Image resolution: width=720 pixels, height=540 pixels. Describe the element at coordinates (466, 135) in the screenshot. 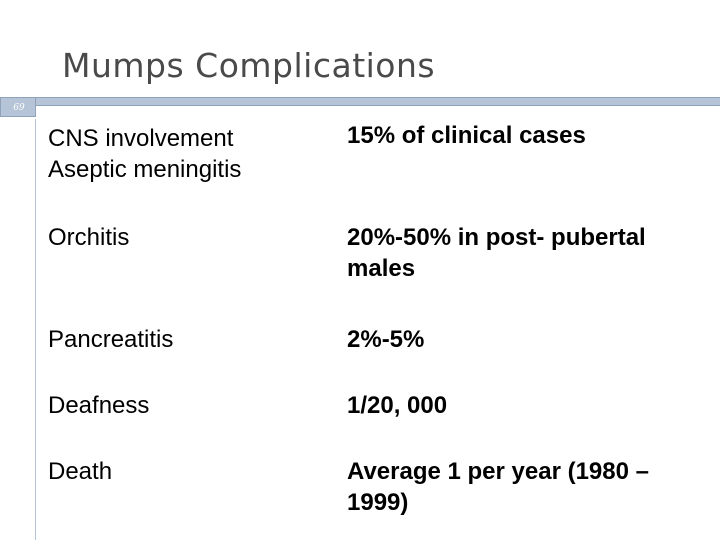

I see `value-cell: 15% of clinical cases` at that location.